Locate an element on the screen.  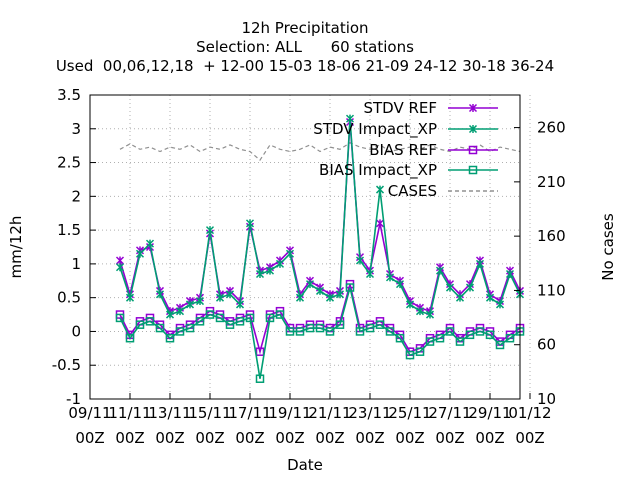
y-axis-label: mm/12h is located at coordinates (16, 247).